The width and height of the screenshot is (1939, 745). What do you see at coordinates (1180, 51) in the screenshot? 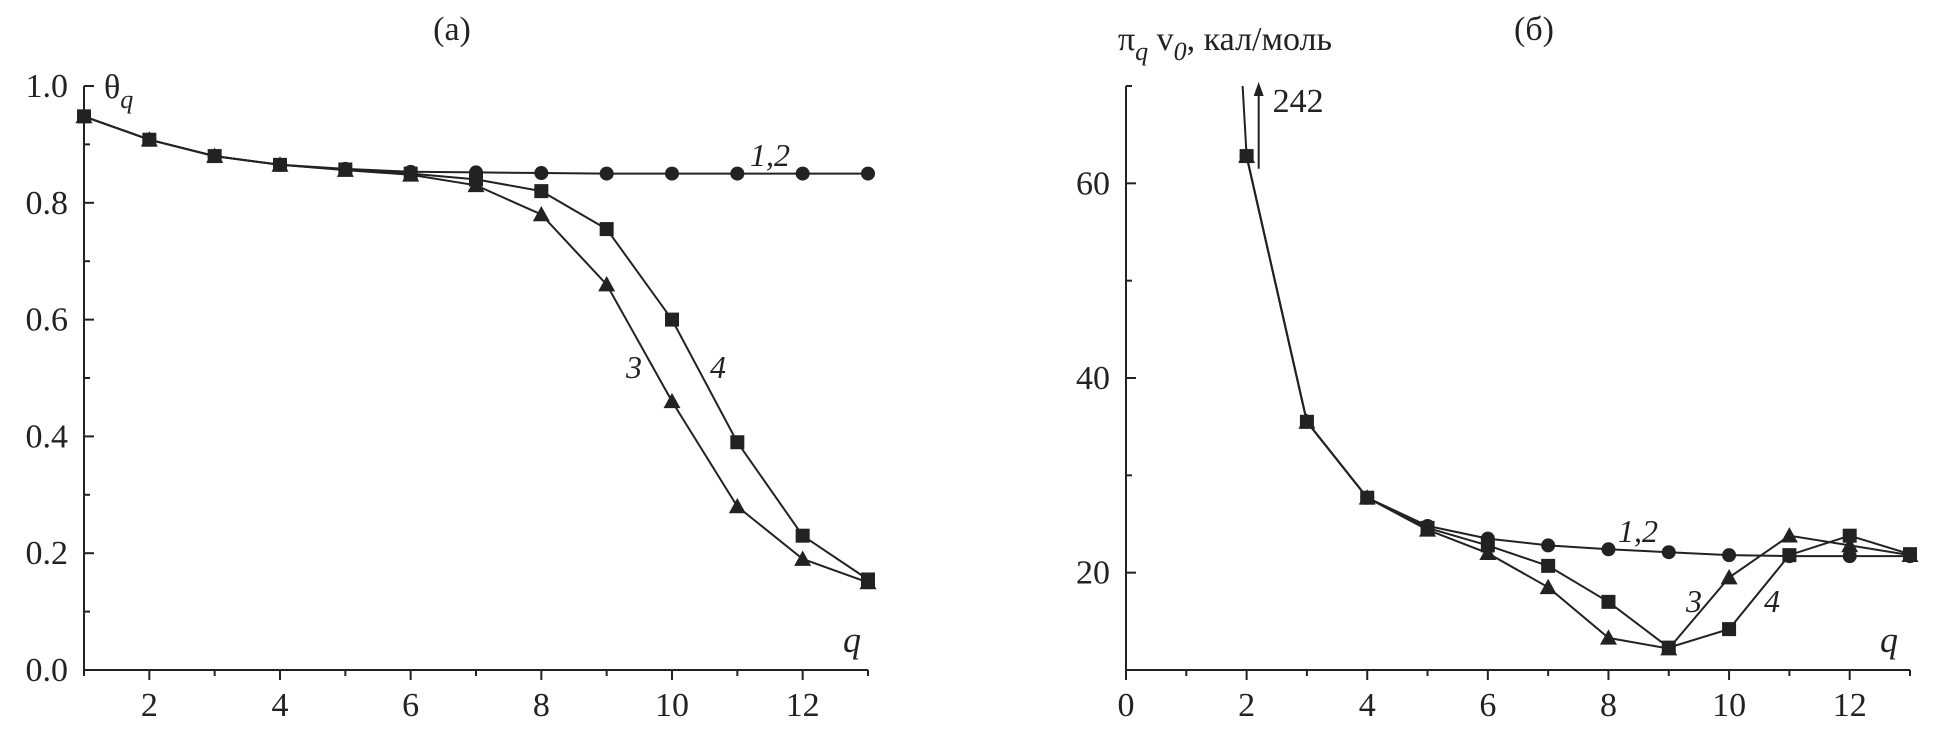
I see `panel-b-y-axis-title-v-sub: 0` at bounding box center [1180, 51].